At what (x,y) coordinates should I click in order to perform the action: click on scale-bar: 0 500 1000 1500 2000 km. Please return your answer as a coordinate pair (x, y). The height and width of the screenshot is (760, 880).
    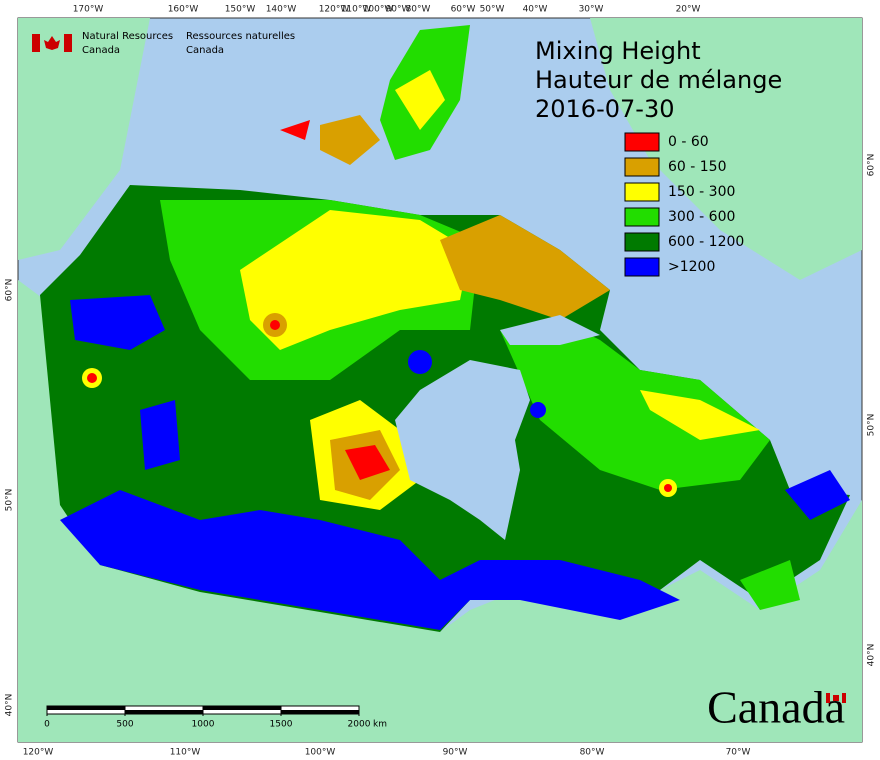
    Looking at the image, I should click on (215, 717).